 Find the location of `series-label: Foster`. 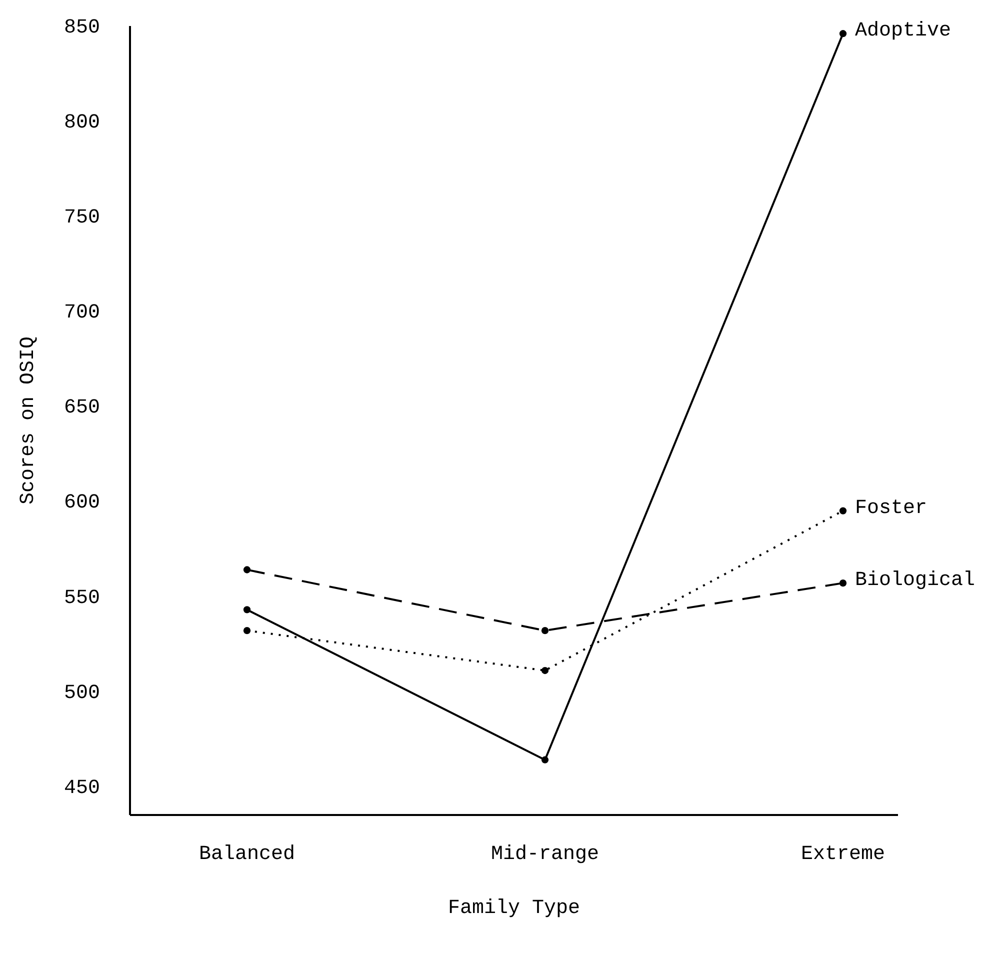

series-label: Foster is located at coordinates (891, 508).